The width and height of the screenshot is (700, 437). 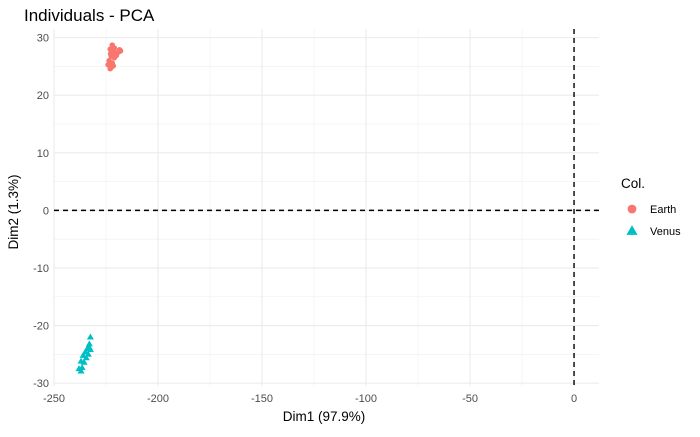 What do you see at coordinates (653, 221) in the screenshot?
I see `legend-items: Earth Venus` at bounding box center [653, 221].